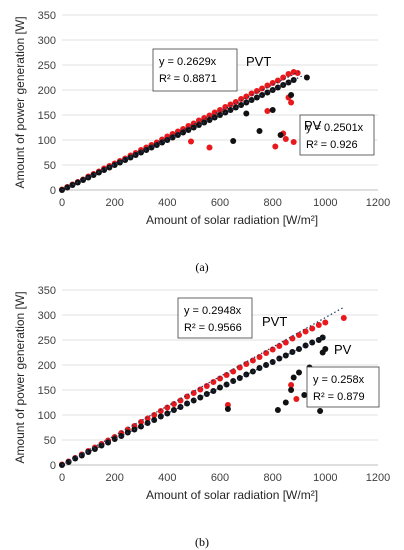 This screenshot has width=404, height=550. What do you see at coordinates (325, 478) in the screenshot?
I see `x-tick-label: 1000` at bounding box center [325, 478].